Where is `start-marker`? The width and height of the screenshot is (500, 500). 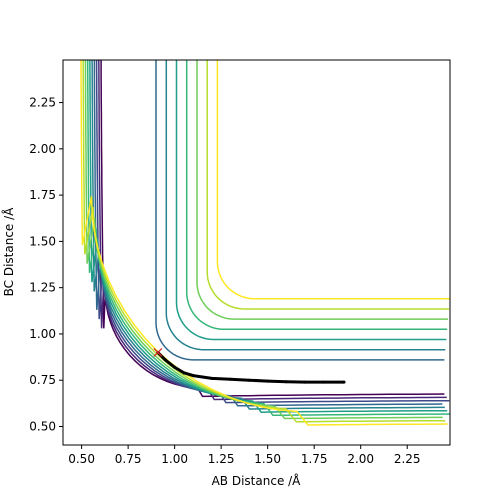
start-marker is located at coordinates (158, 352).